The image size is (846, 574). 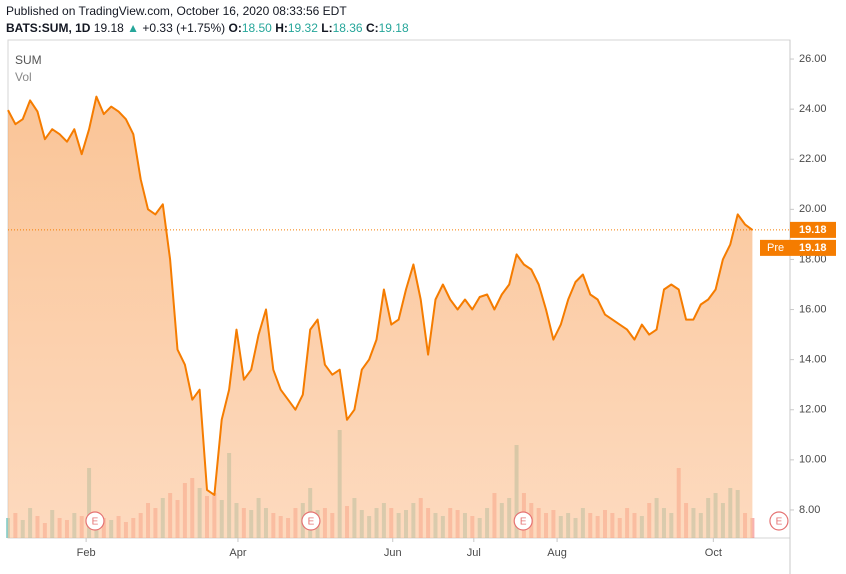 What do you see at coordinates (474, 553) in the screenshot?
I see `x-tick-label: Jul` at bounding box center [474, 553].